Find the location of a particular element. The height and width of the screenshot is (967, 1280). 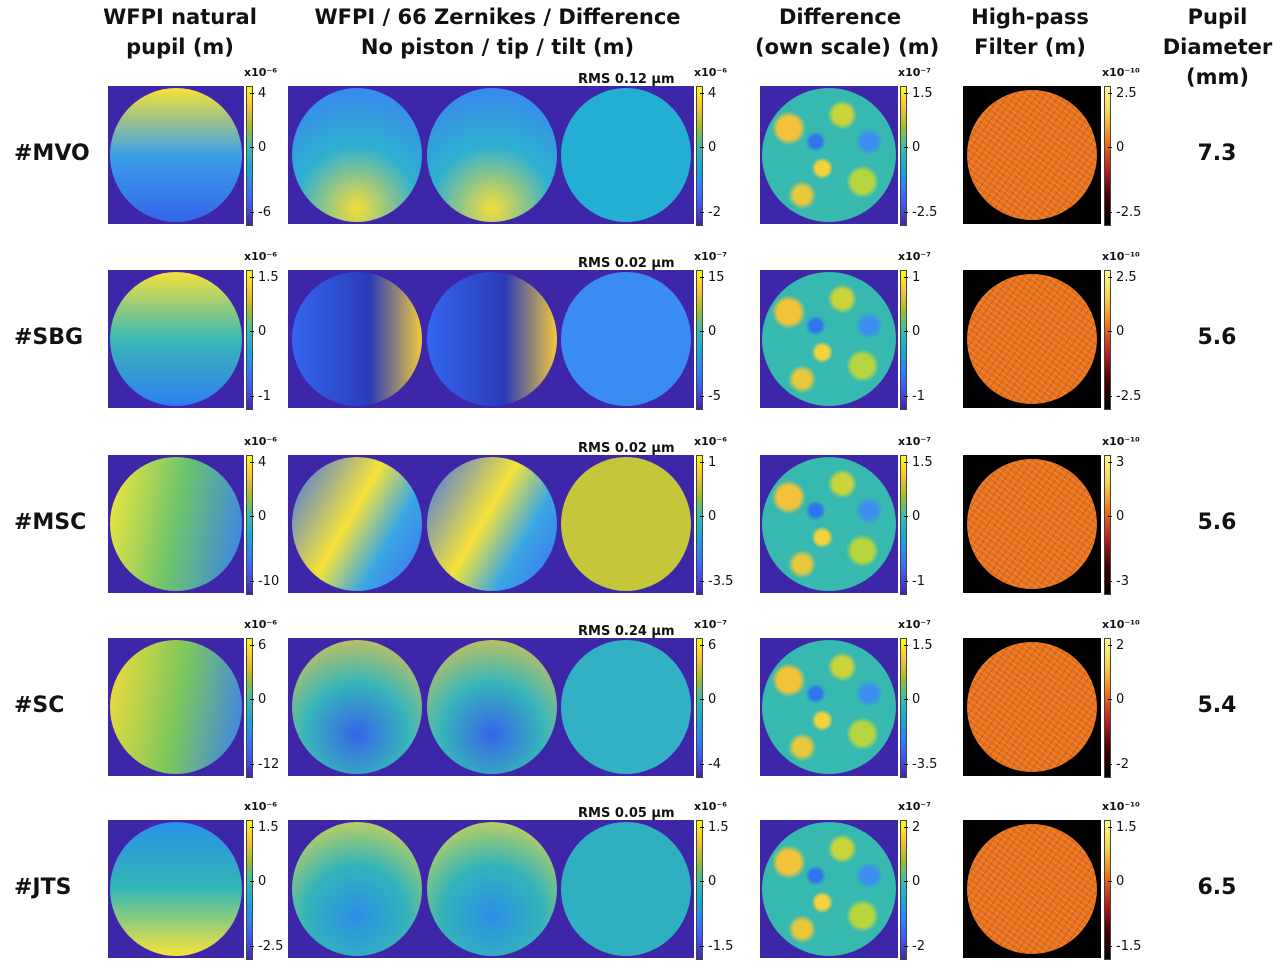

colorbar-tick-label: -6 is located at coordinates (260, 212).